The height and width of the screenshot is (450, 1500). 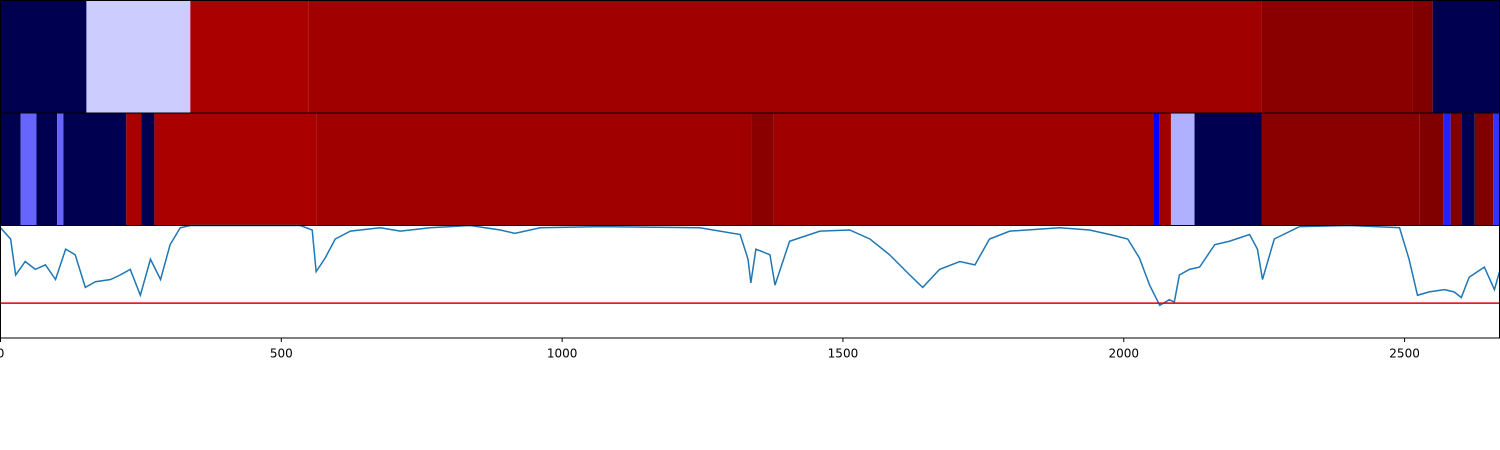 I want to click on x-tick-label: 1000, so click(x=562, y=354).